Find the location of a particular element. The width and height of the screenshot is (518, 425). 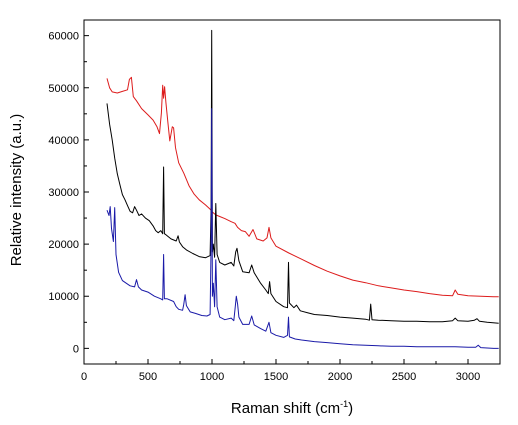

x-tick-label: 2500 is located at coordinates (404, 377).